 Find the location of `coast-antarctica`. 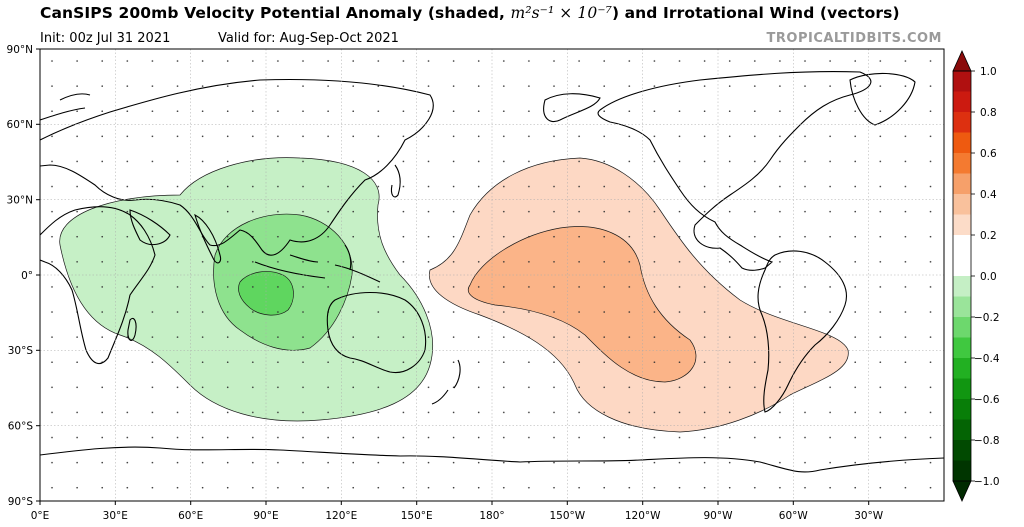

coast-antarctica is located at coordinates (492, 459).